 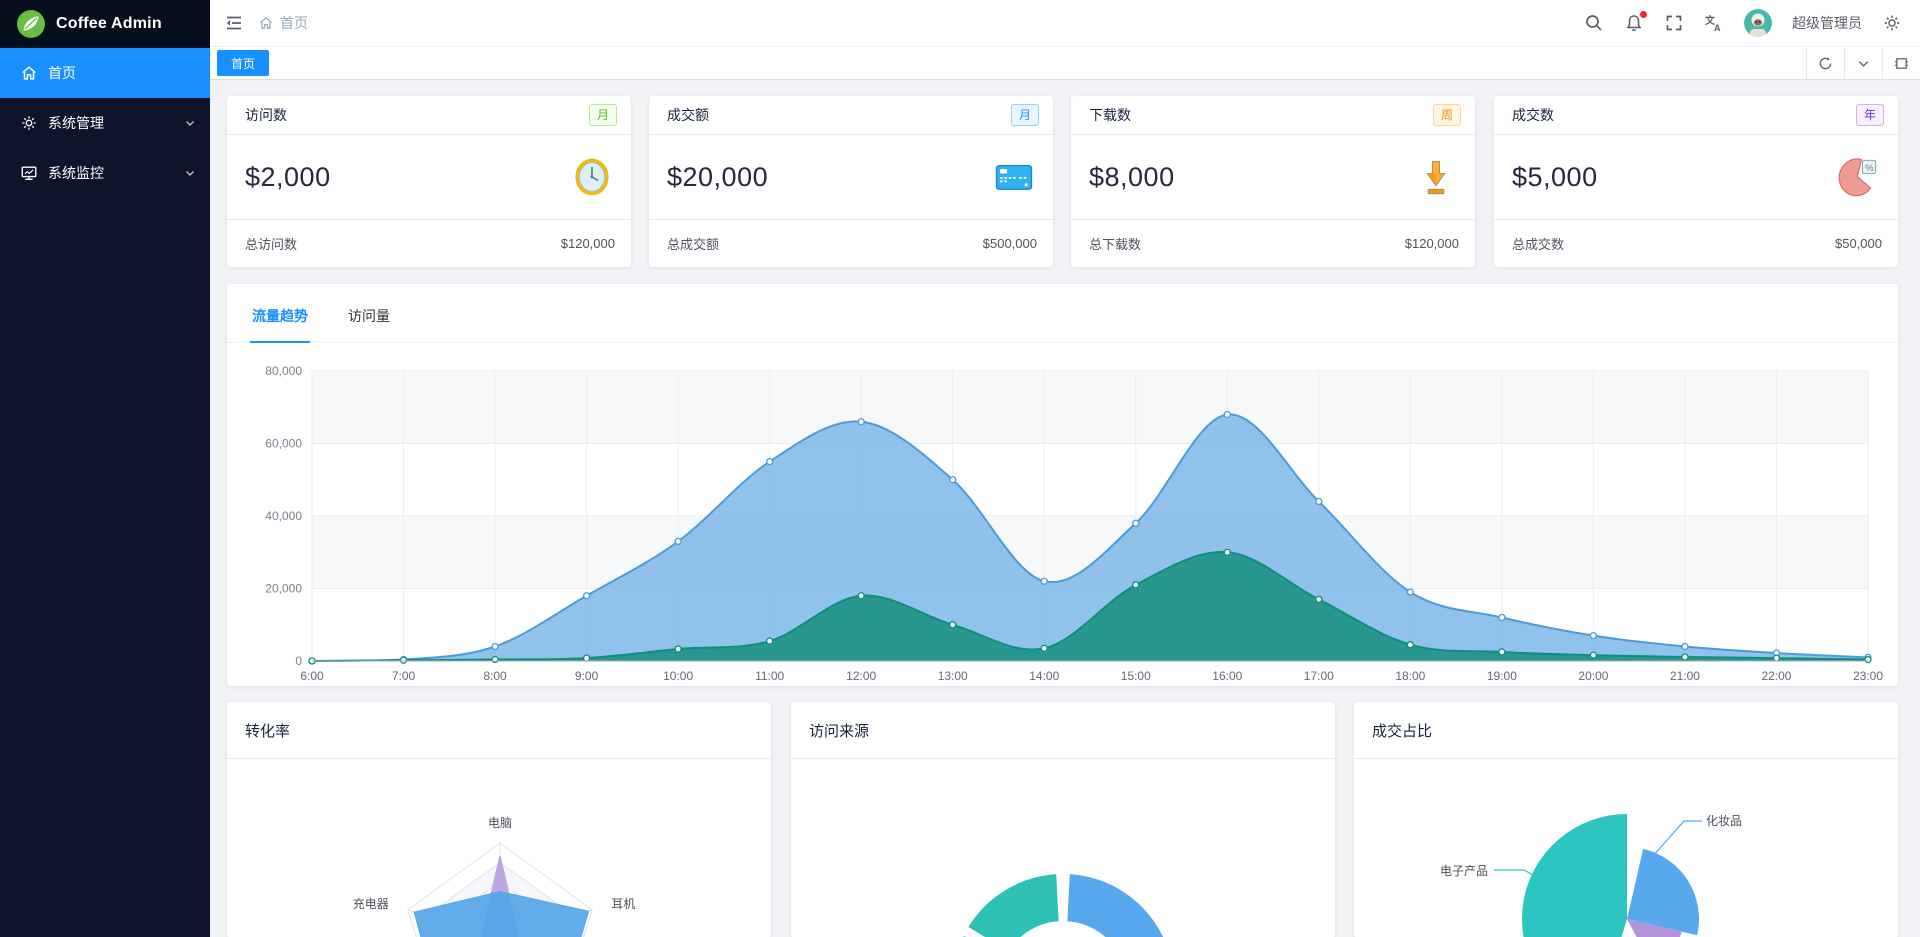 I want to click on tags-view-bar: 首页, so click(x=1065, y=63).